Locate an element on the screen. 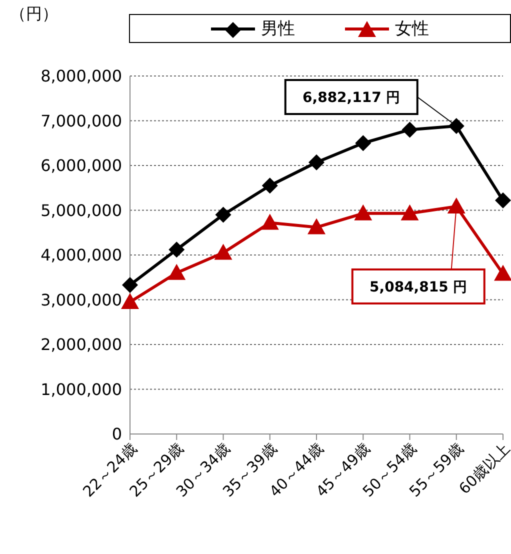 Image resolution: width=511 pixels, height=554 pixels. y-tick-label: 2,000,000 is located at coordinates (81, 344).